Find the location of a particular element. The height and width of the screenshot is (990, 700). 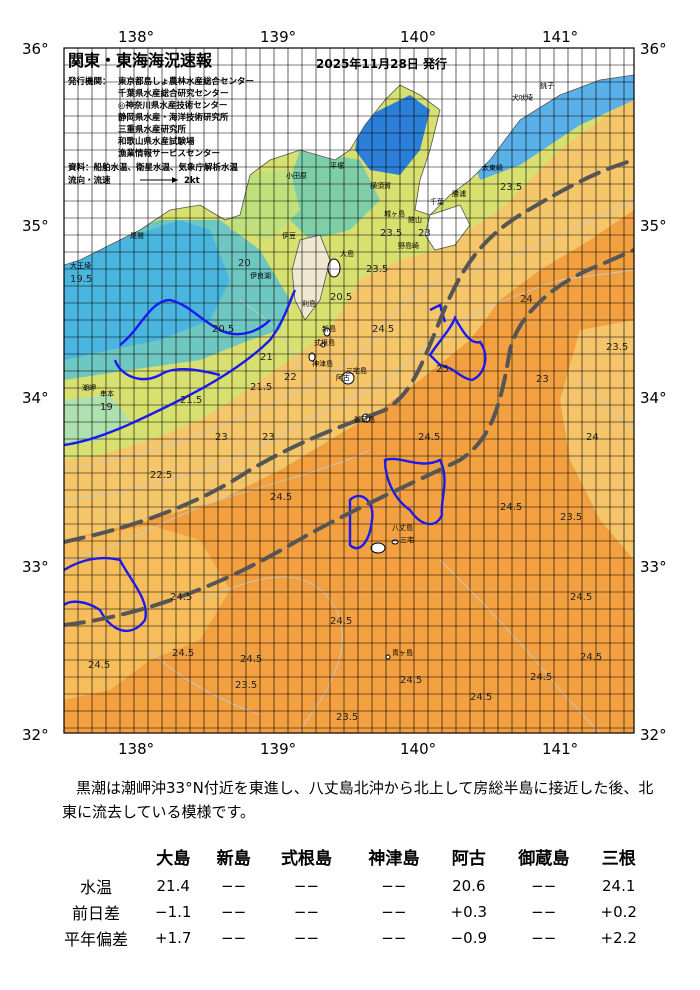

table-cell: −0.9 is located at coordinates (469, 938).